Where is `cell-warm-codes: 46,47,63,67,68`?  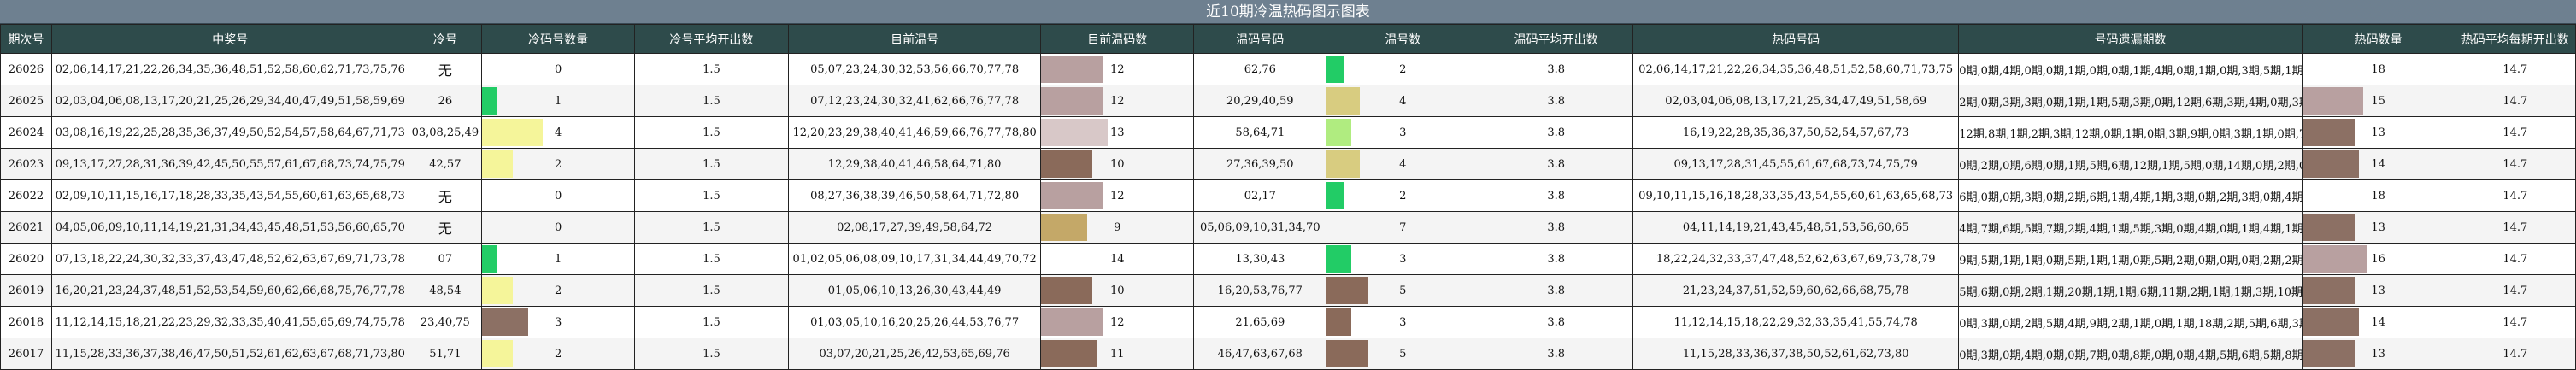
cell-warm-codes: 46,47,63,67,68 is located at coordinates (1260, 354).